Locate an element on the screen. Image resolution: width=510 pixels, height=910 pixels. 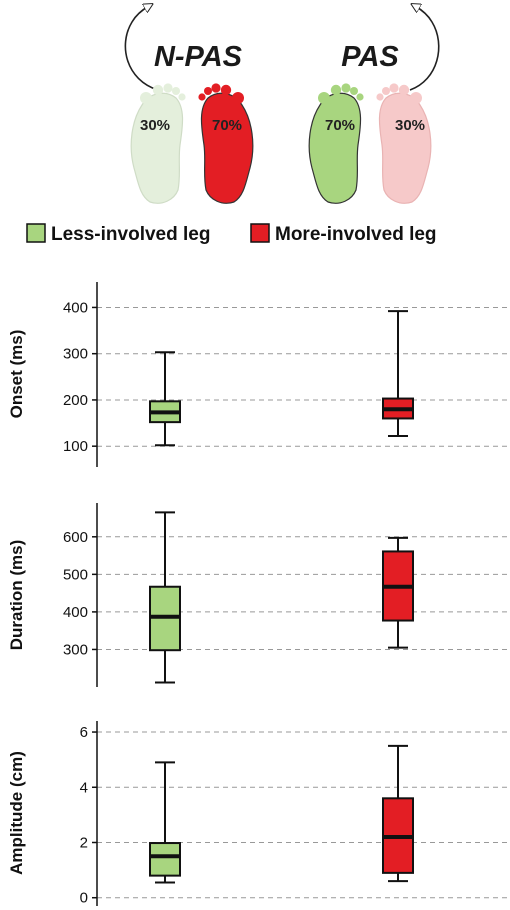
pas-right-foot-icon is located at coordinates (404, 143).